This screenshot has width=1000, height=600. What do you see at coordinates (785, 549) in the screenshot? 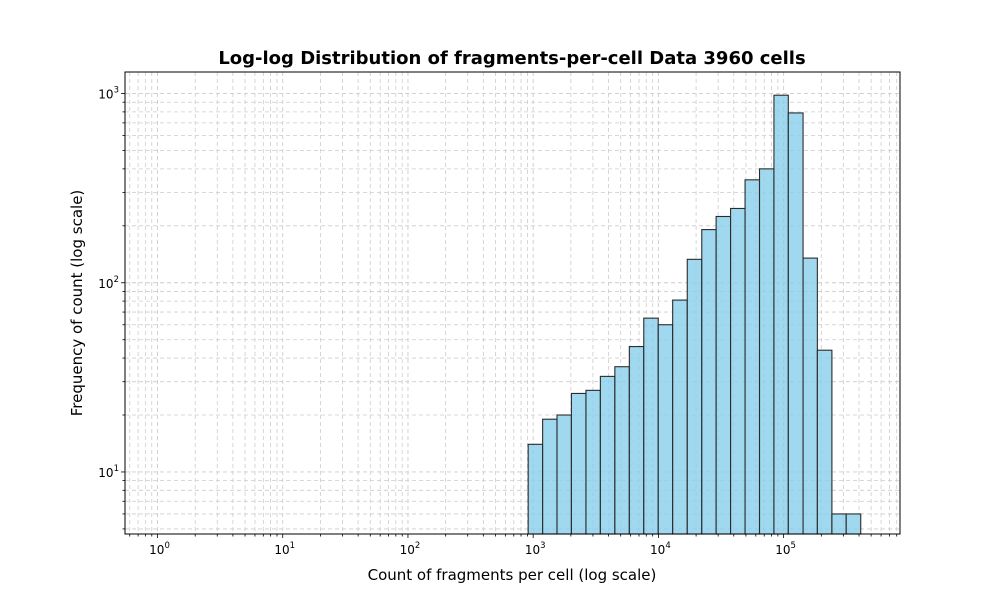
I see `x-tick-label: 10⁵` at bounding box center [785, 549].